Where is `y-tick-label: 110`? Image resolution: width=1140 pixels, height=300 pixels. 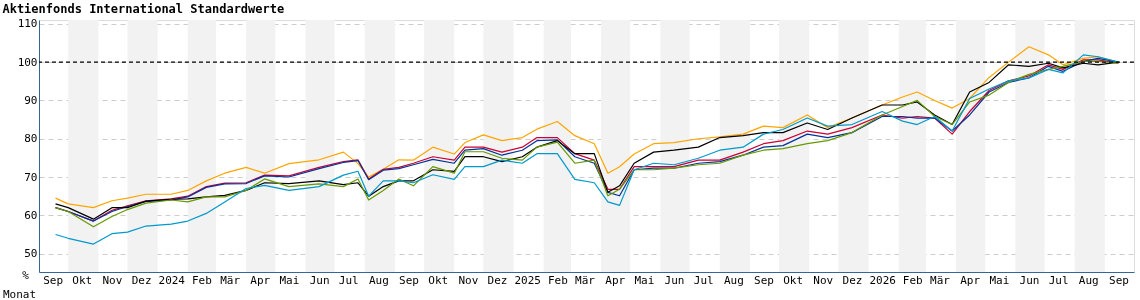 y-tick-label: 110 is located at coordinates (27, 24).